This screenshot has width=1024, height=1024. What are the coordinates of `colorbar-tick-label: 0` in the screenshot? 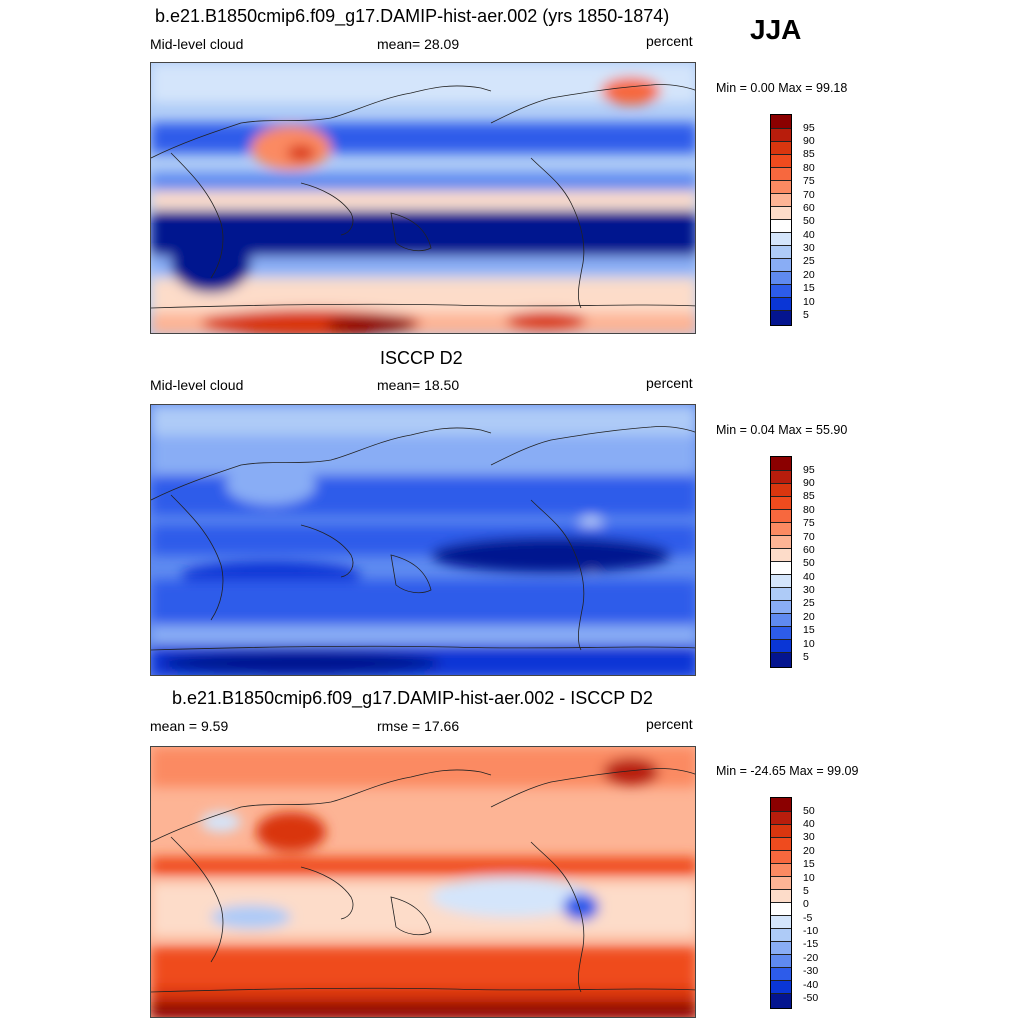 It's located at (806, 904).